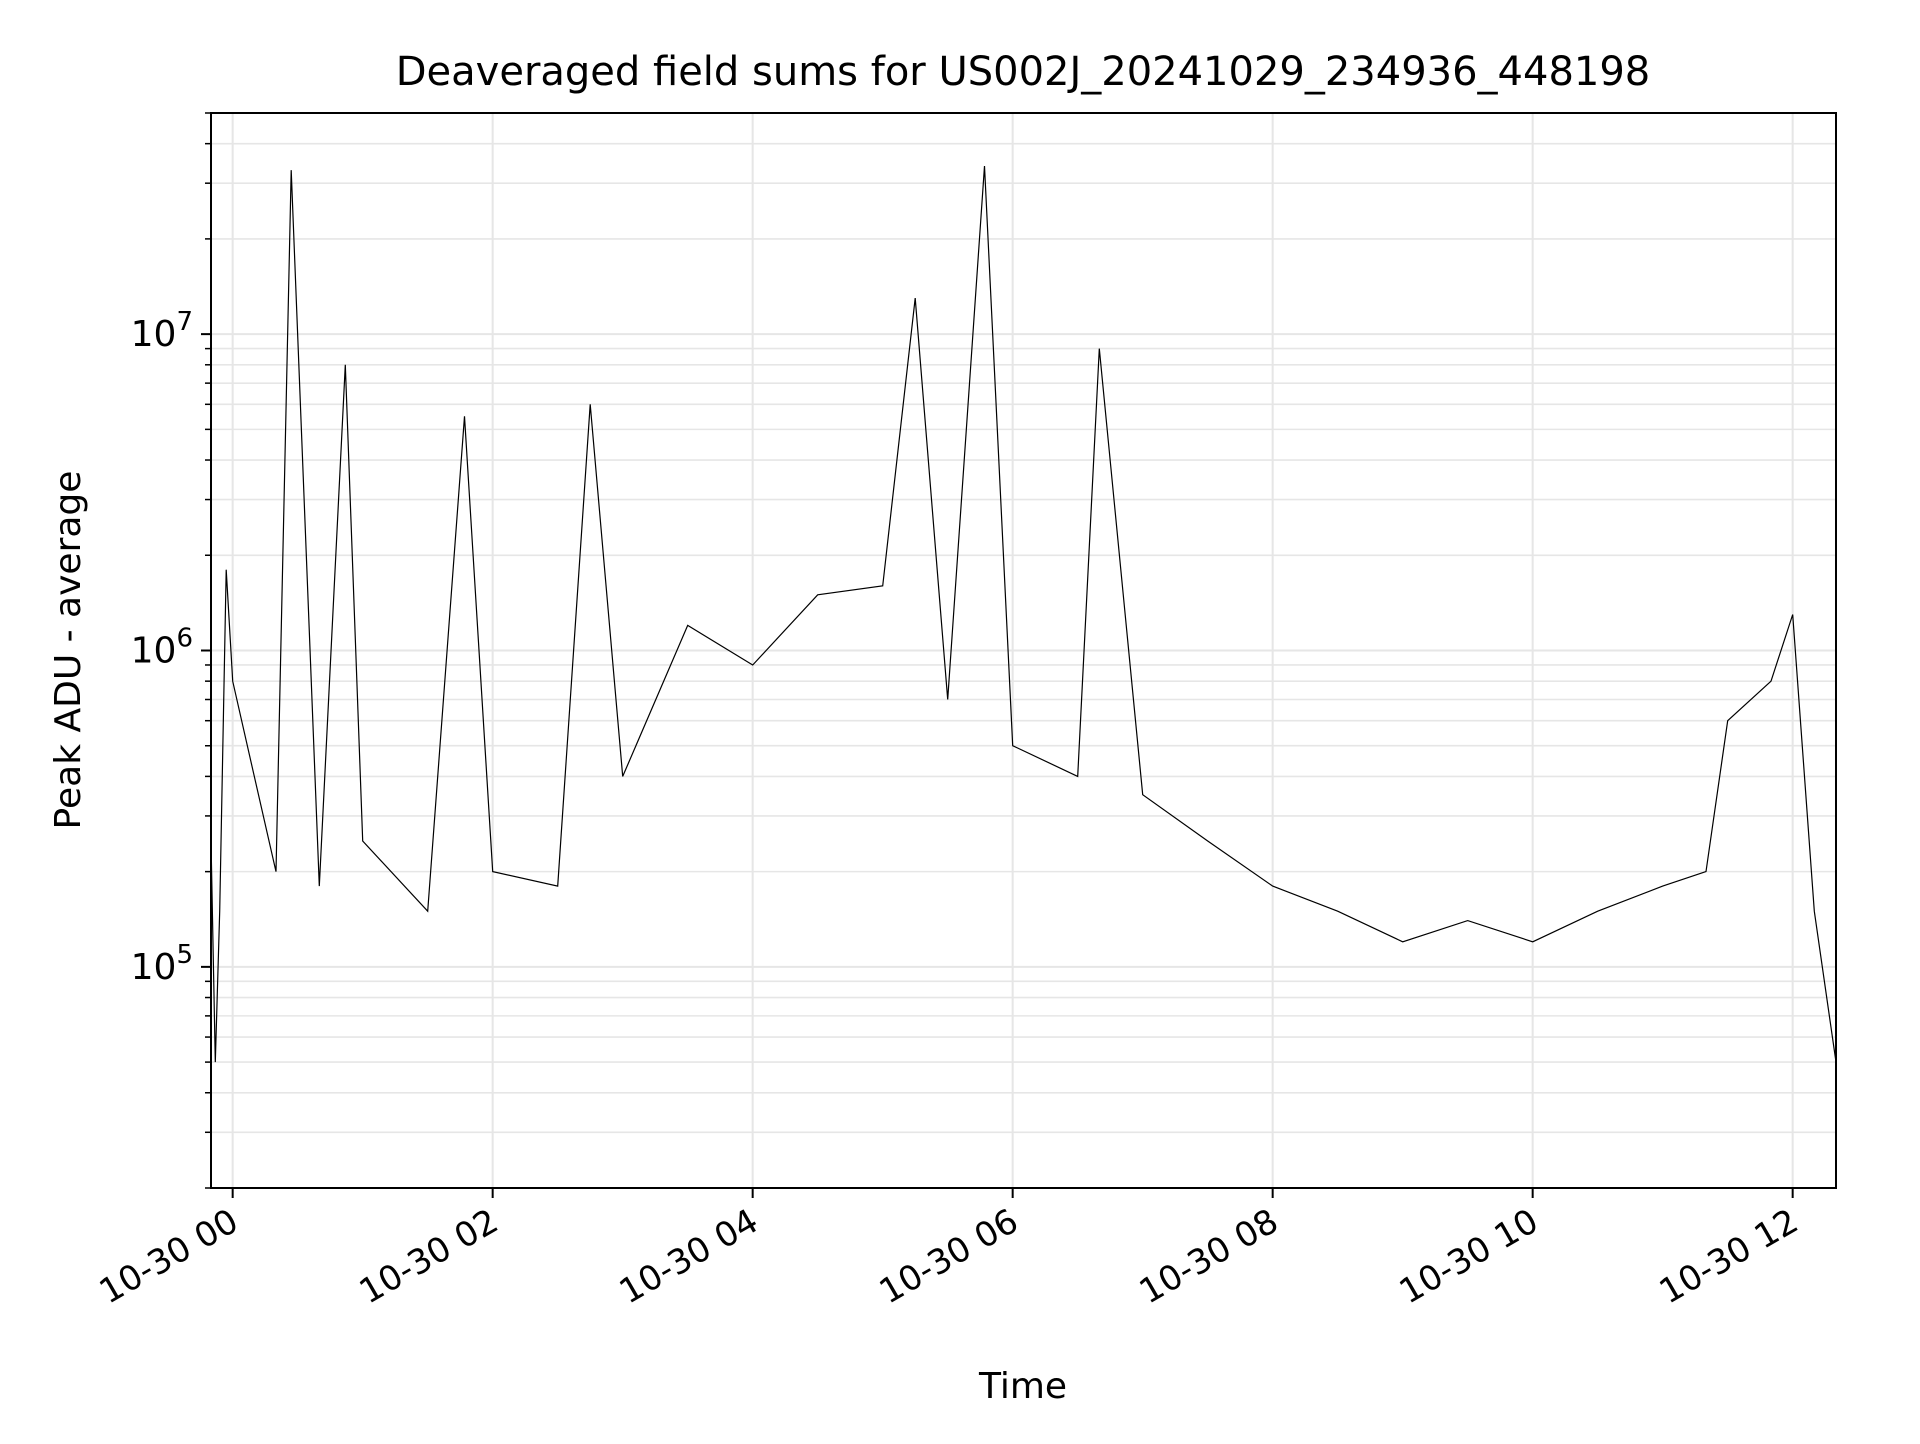 This screenshot has height=1444, width=1920. I want to click on y-axis-label: Peak ADU - average, so click(68, 650).